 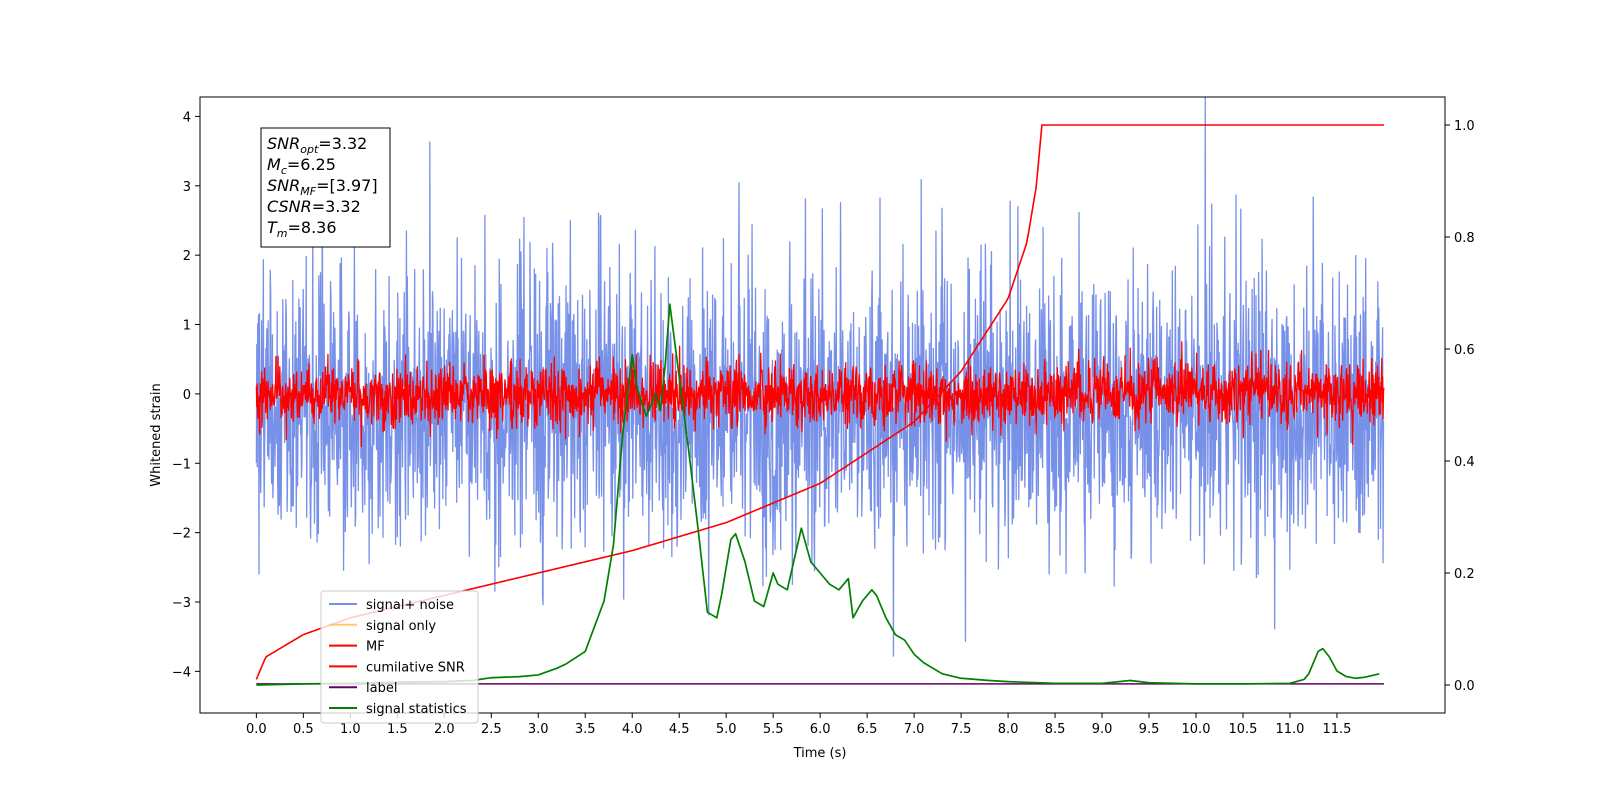 What do you see at coordinates (444, 729) in the screenshot?
I see `x-tick-label: 2.0` at bounding box center [444, 729].